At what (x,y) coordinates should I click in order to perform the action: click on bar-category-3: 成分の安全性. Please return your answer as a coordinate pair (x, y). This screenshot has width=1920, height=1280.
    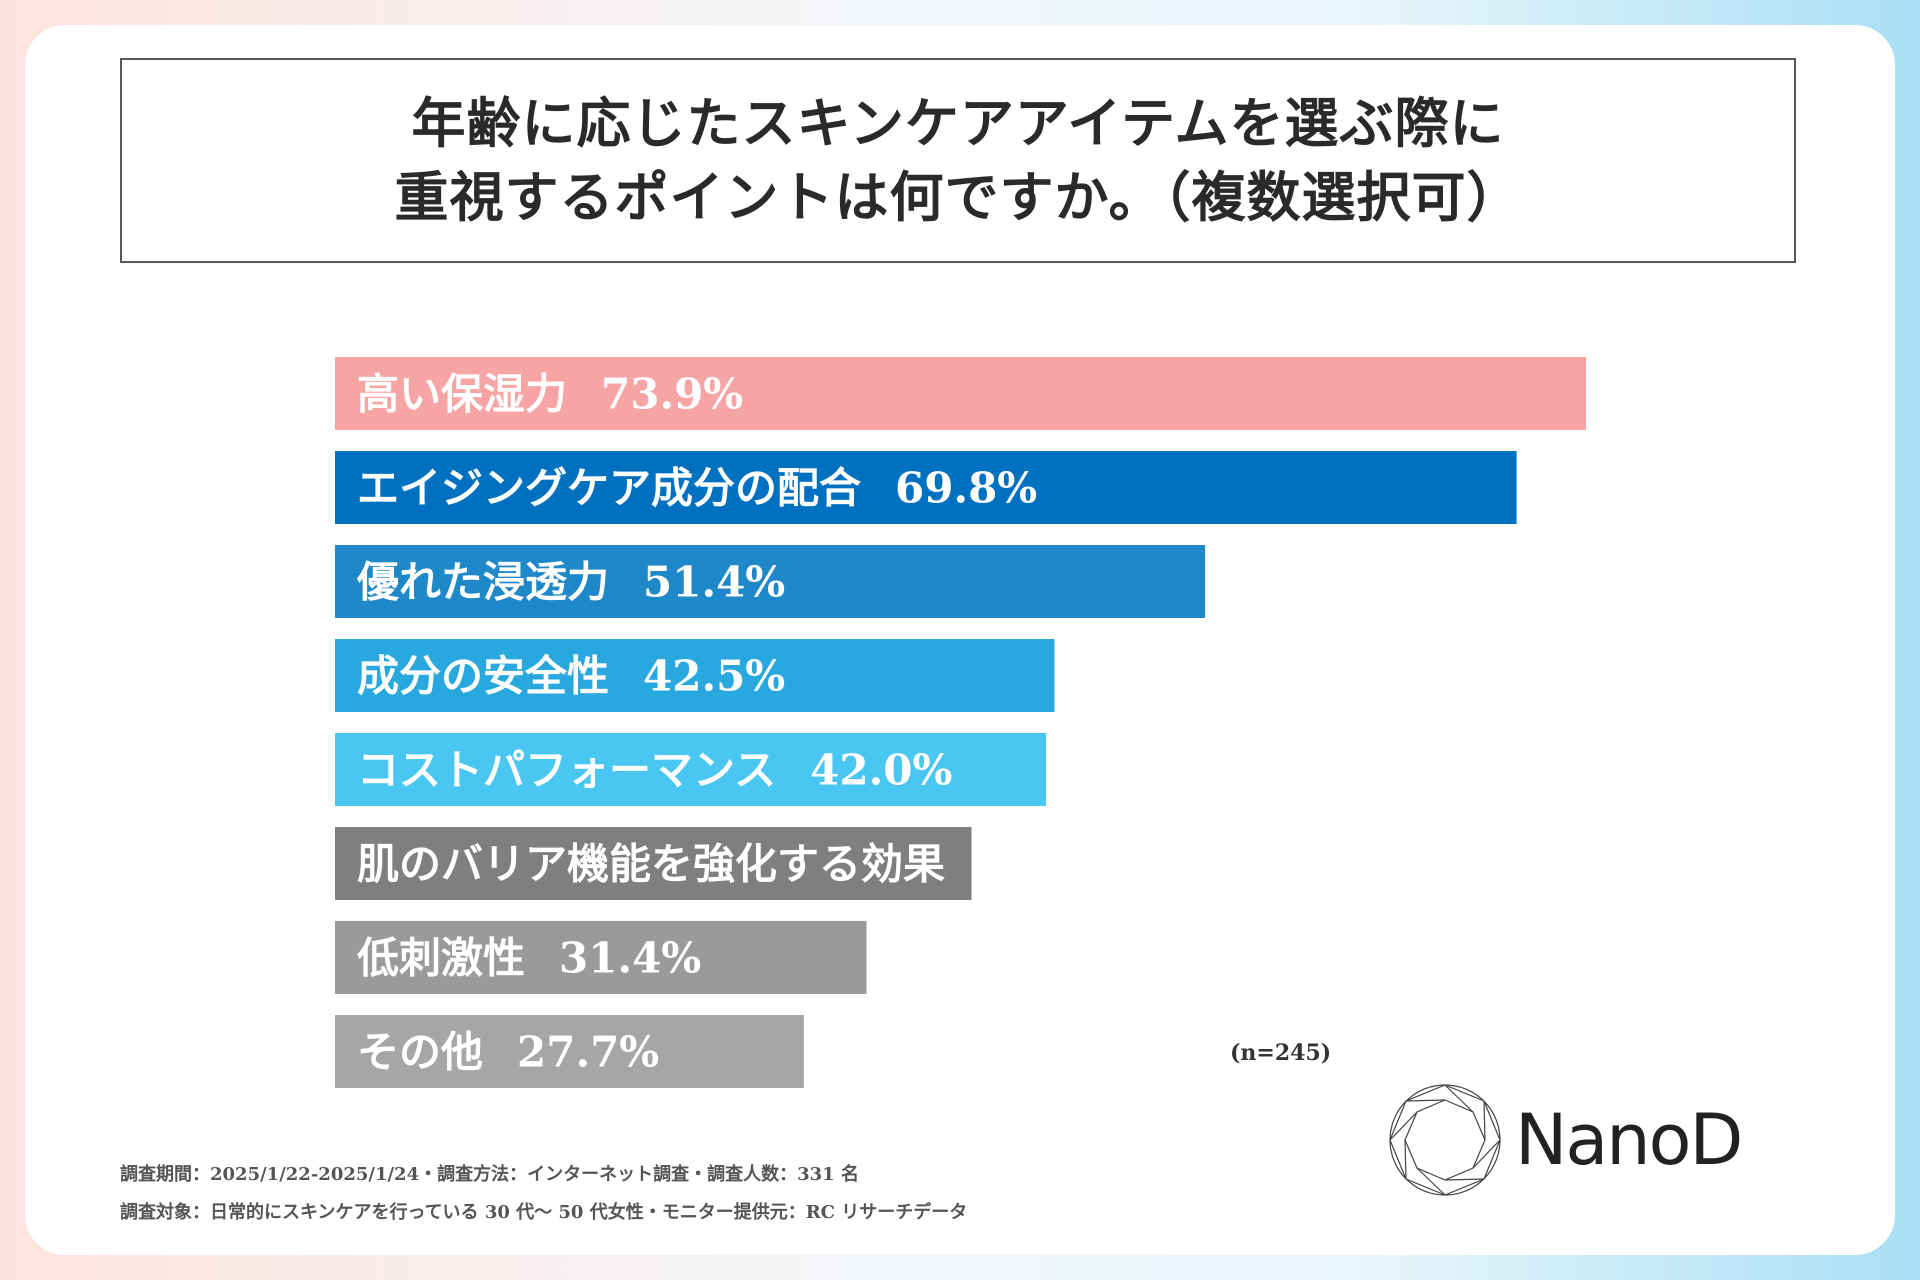
    Looking at the image, I should click on (483, 676).